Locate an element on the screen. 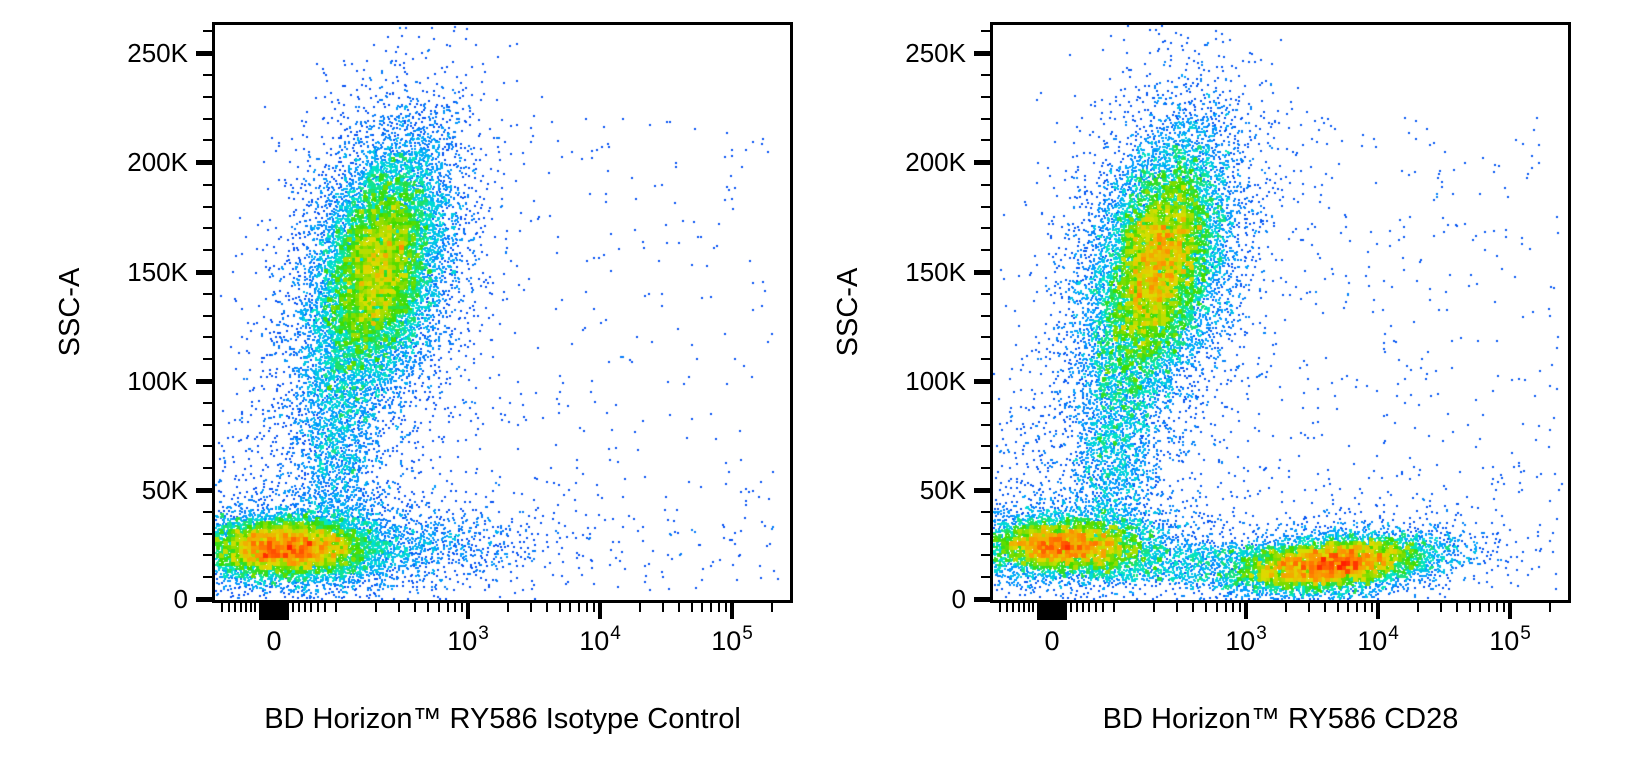 The height and width of the screenshot is (773, 1634). x-axis-title: BD Horizon™ RY586 Isotype Control is located at coordinates (502, 719).